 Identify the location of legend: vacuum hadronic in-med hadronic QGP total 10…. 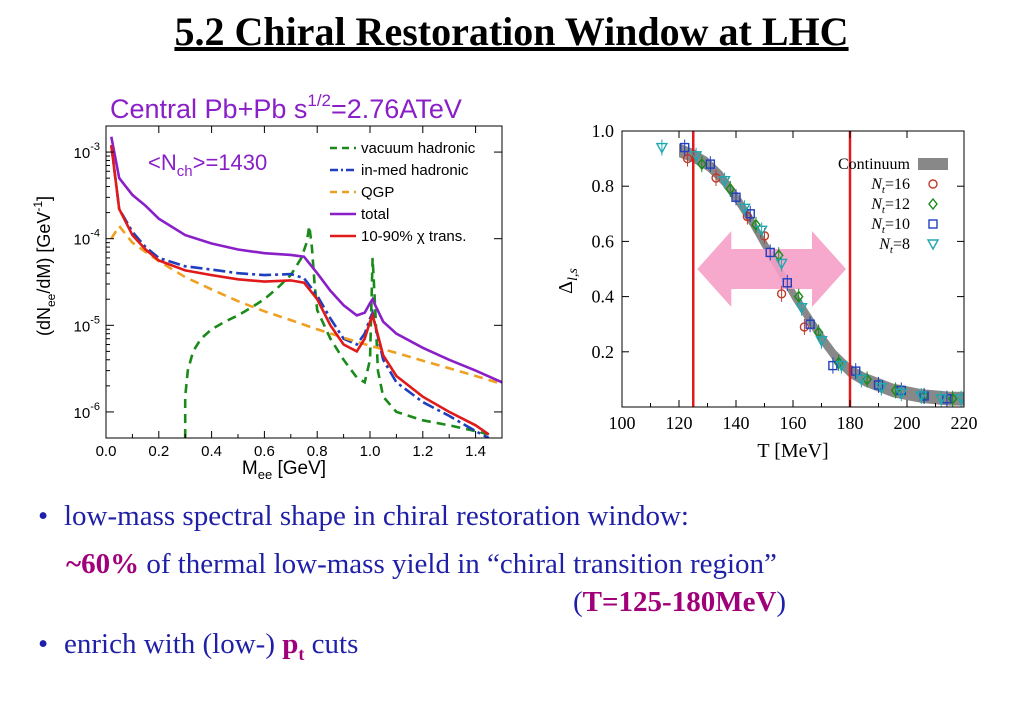
(403, 192).